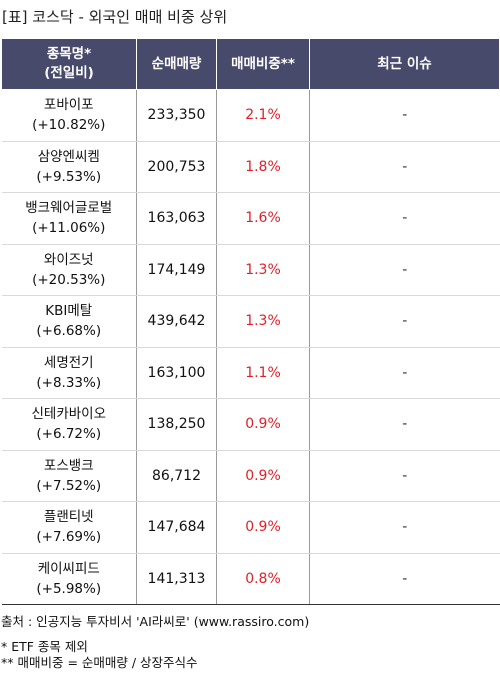 This screenshot has width=500, height=675. I want to click on stock-name: KBI메탈, so click(69, 311).